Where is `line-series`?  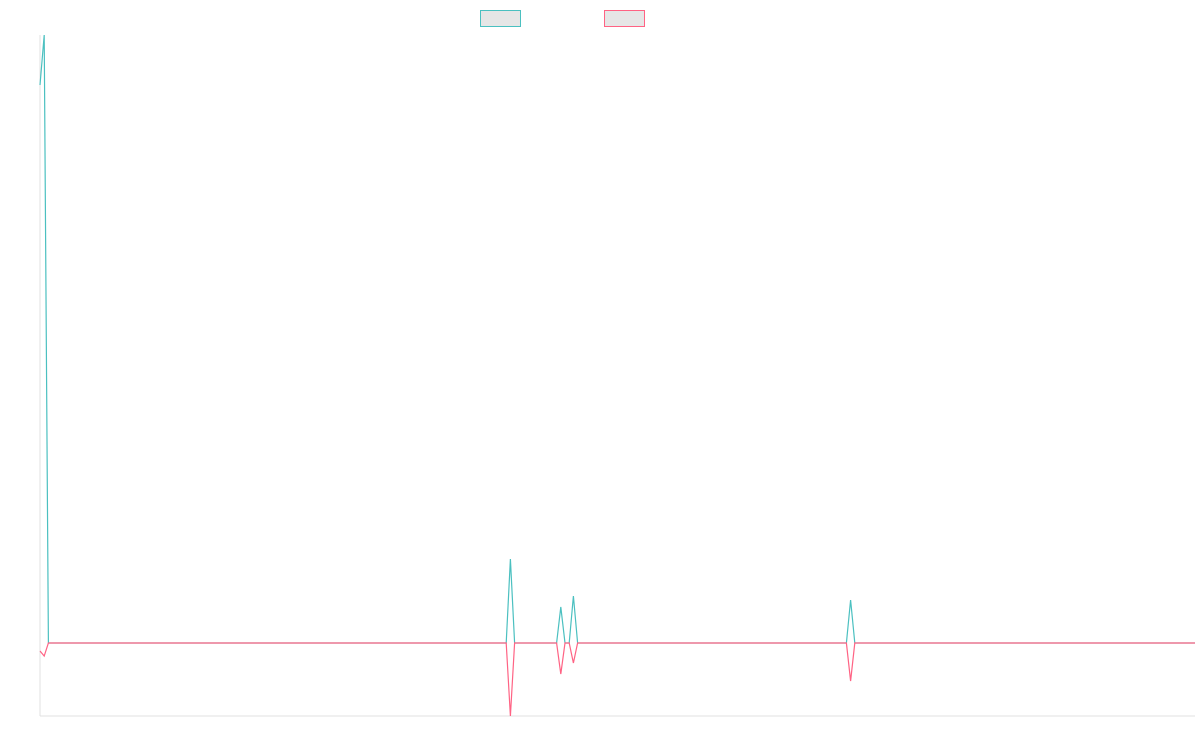 line-series is located at coordinates (617, 679).